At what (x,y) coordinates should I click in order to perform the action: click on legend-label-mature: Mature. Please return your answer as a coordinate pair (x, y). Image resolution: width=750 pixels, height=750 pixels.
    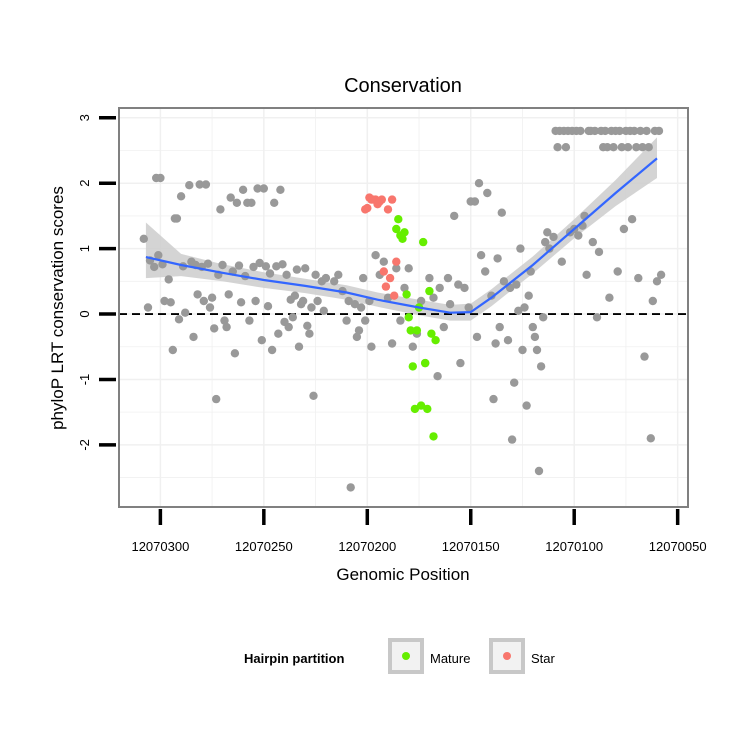
    Looking at the image, I should click on (450, 658).